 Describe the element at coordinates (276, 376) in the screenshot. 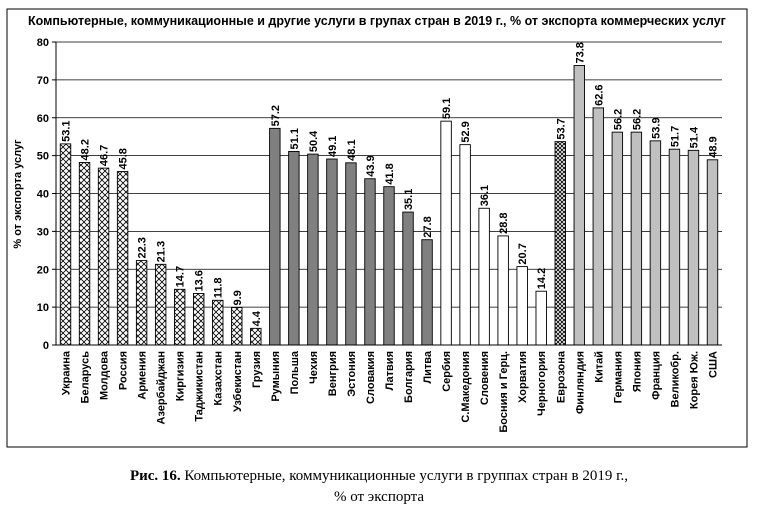

I see `category-label: Румыния` at that location.